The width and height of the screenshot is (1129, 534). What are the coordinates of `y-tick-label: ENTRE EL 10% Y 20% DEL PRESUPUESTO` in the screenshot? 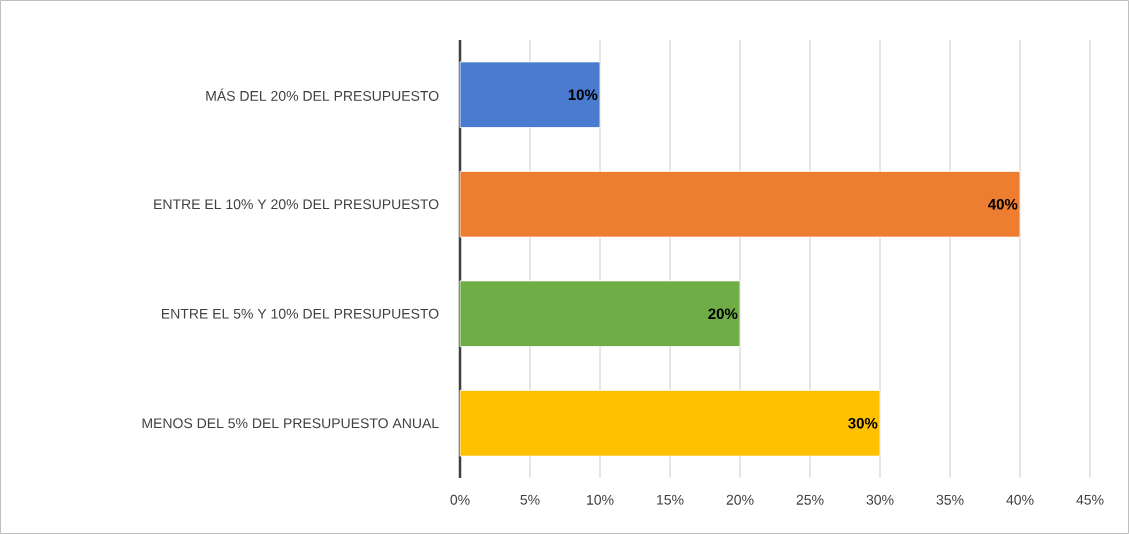 It's located at (296, 204).